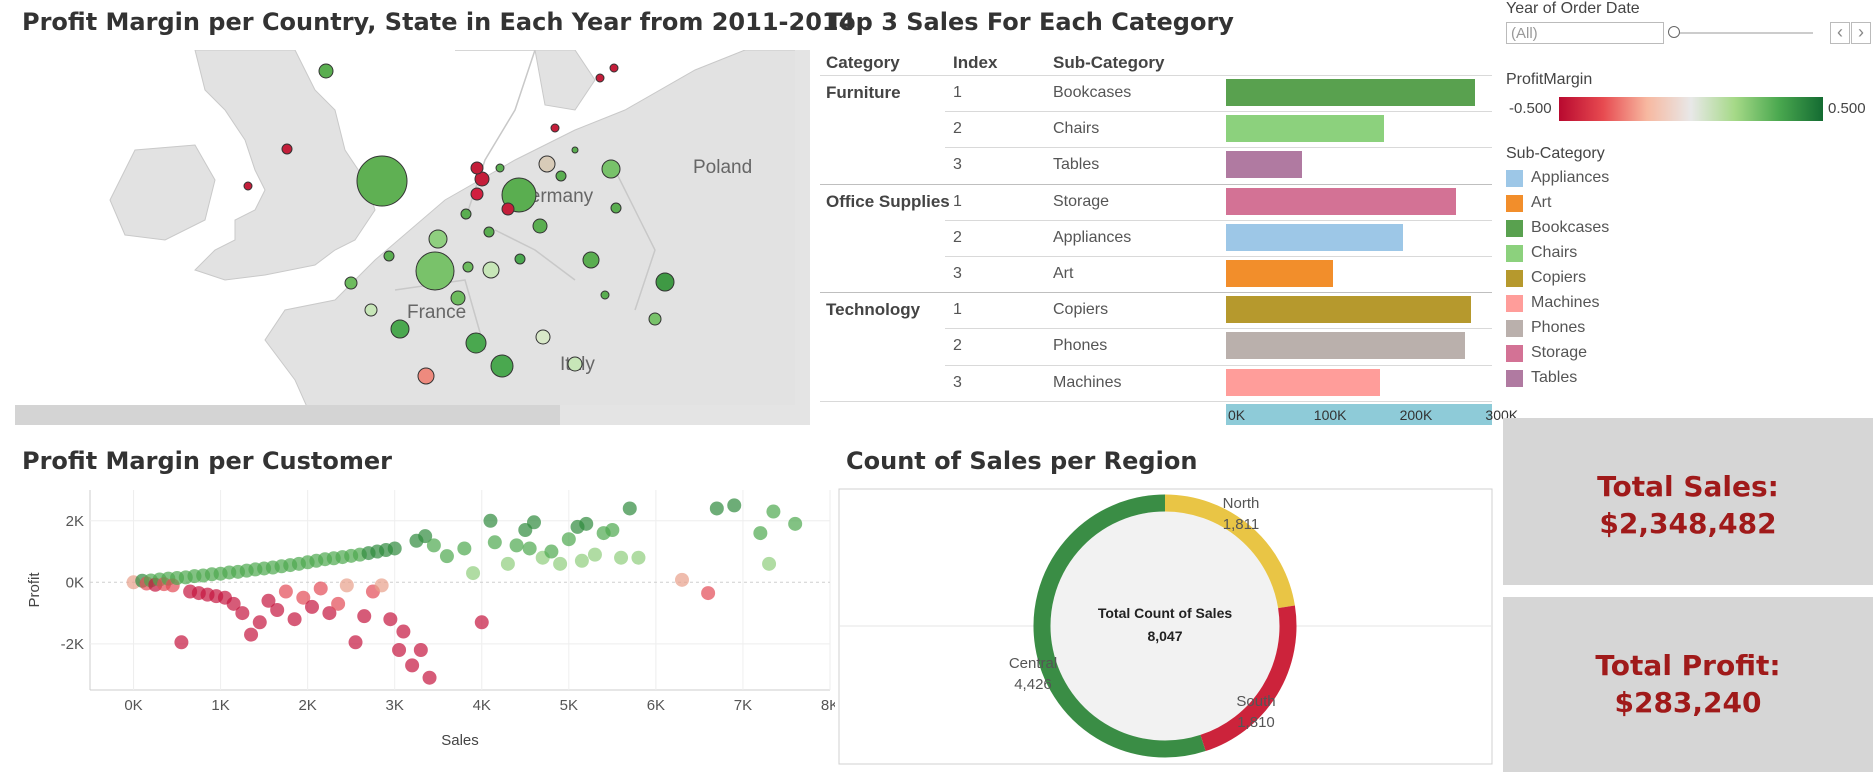 The height and width of the screenshot is (772, 1873). Describe the element at coordinates (1552, 303) in the screenshot. I see `legend-item: Machines` at that location.